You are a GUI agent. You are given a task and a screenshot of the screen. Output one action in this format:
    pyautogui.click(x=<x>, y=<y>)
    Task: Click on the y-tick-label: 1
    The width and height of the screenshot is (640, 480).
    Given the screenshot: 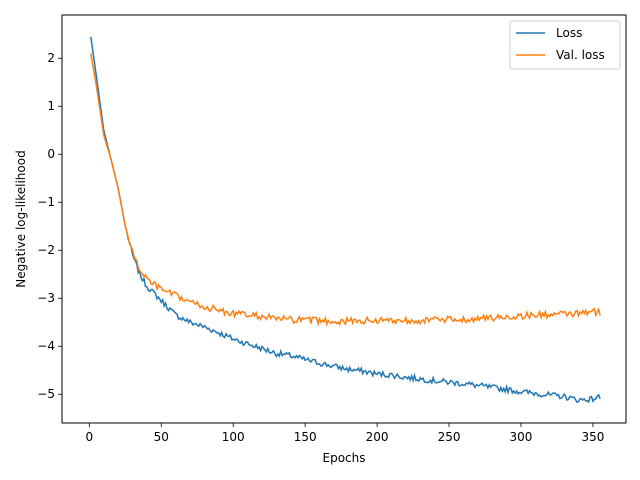 What is the action you would take?
    pyautogui.click(x=51, y=106)
    